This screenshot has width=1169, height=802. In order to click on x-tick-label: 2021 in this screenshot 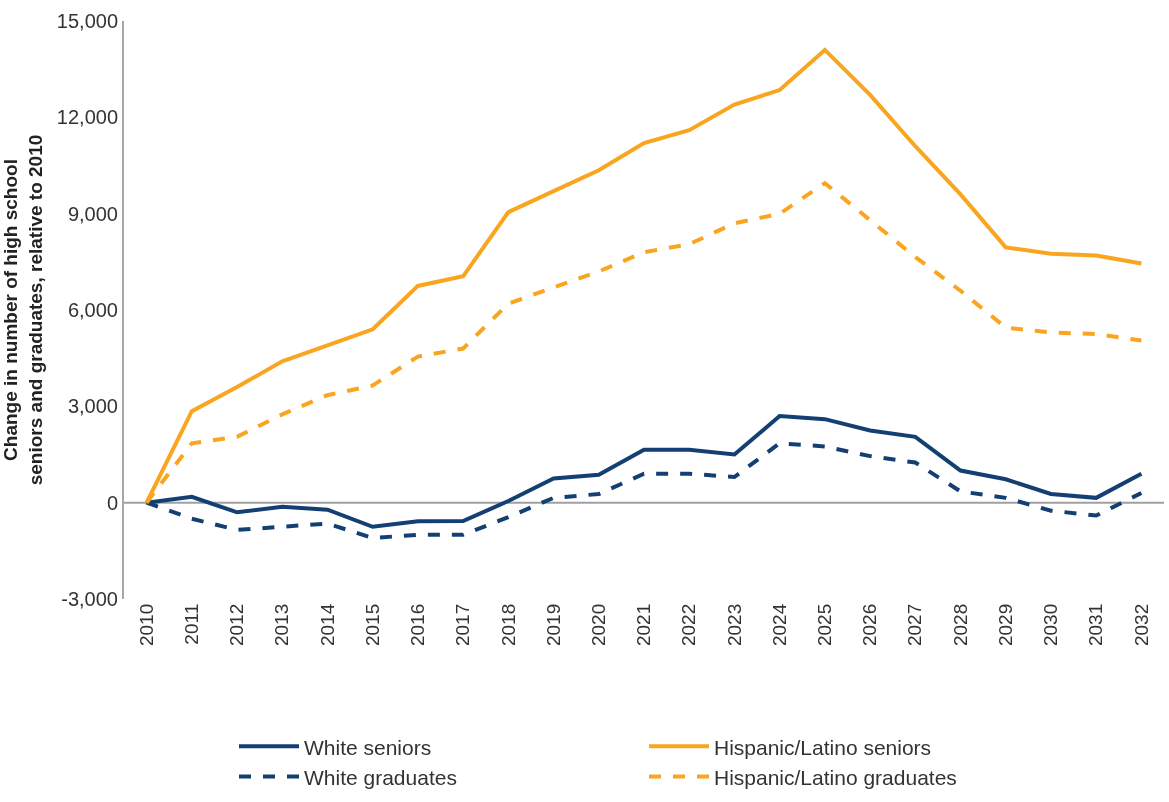, I will do `click(644, 625)`.